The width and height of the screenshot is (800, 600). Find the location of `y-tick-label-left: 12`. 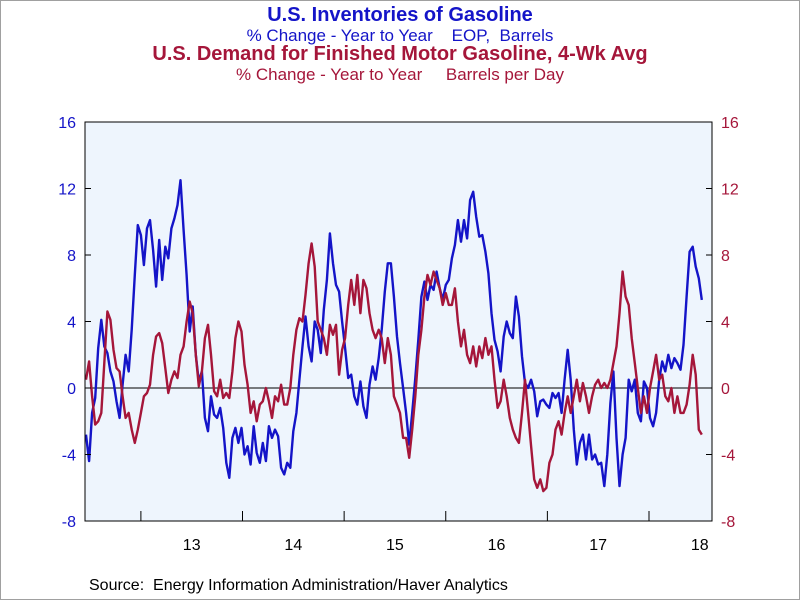

y-tick-label-left: 12 is located at coordinates (67, 190).